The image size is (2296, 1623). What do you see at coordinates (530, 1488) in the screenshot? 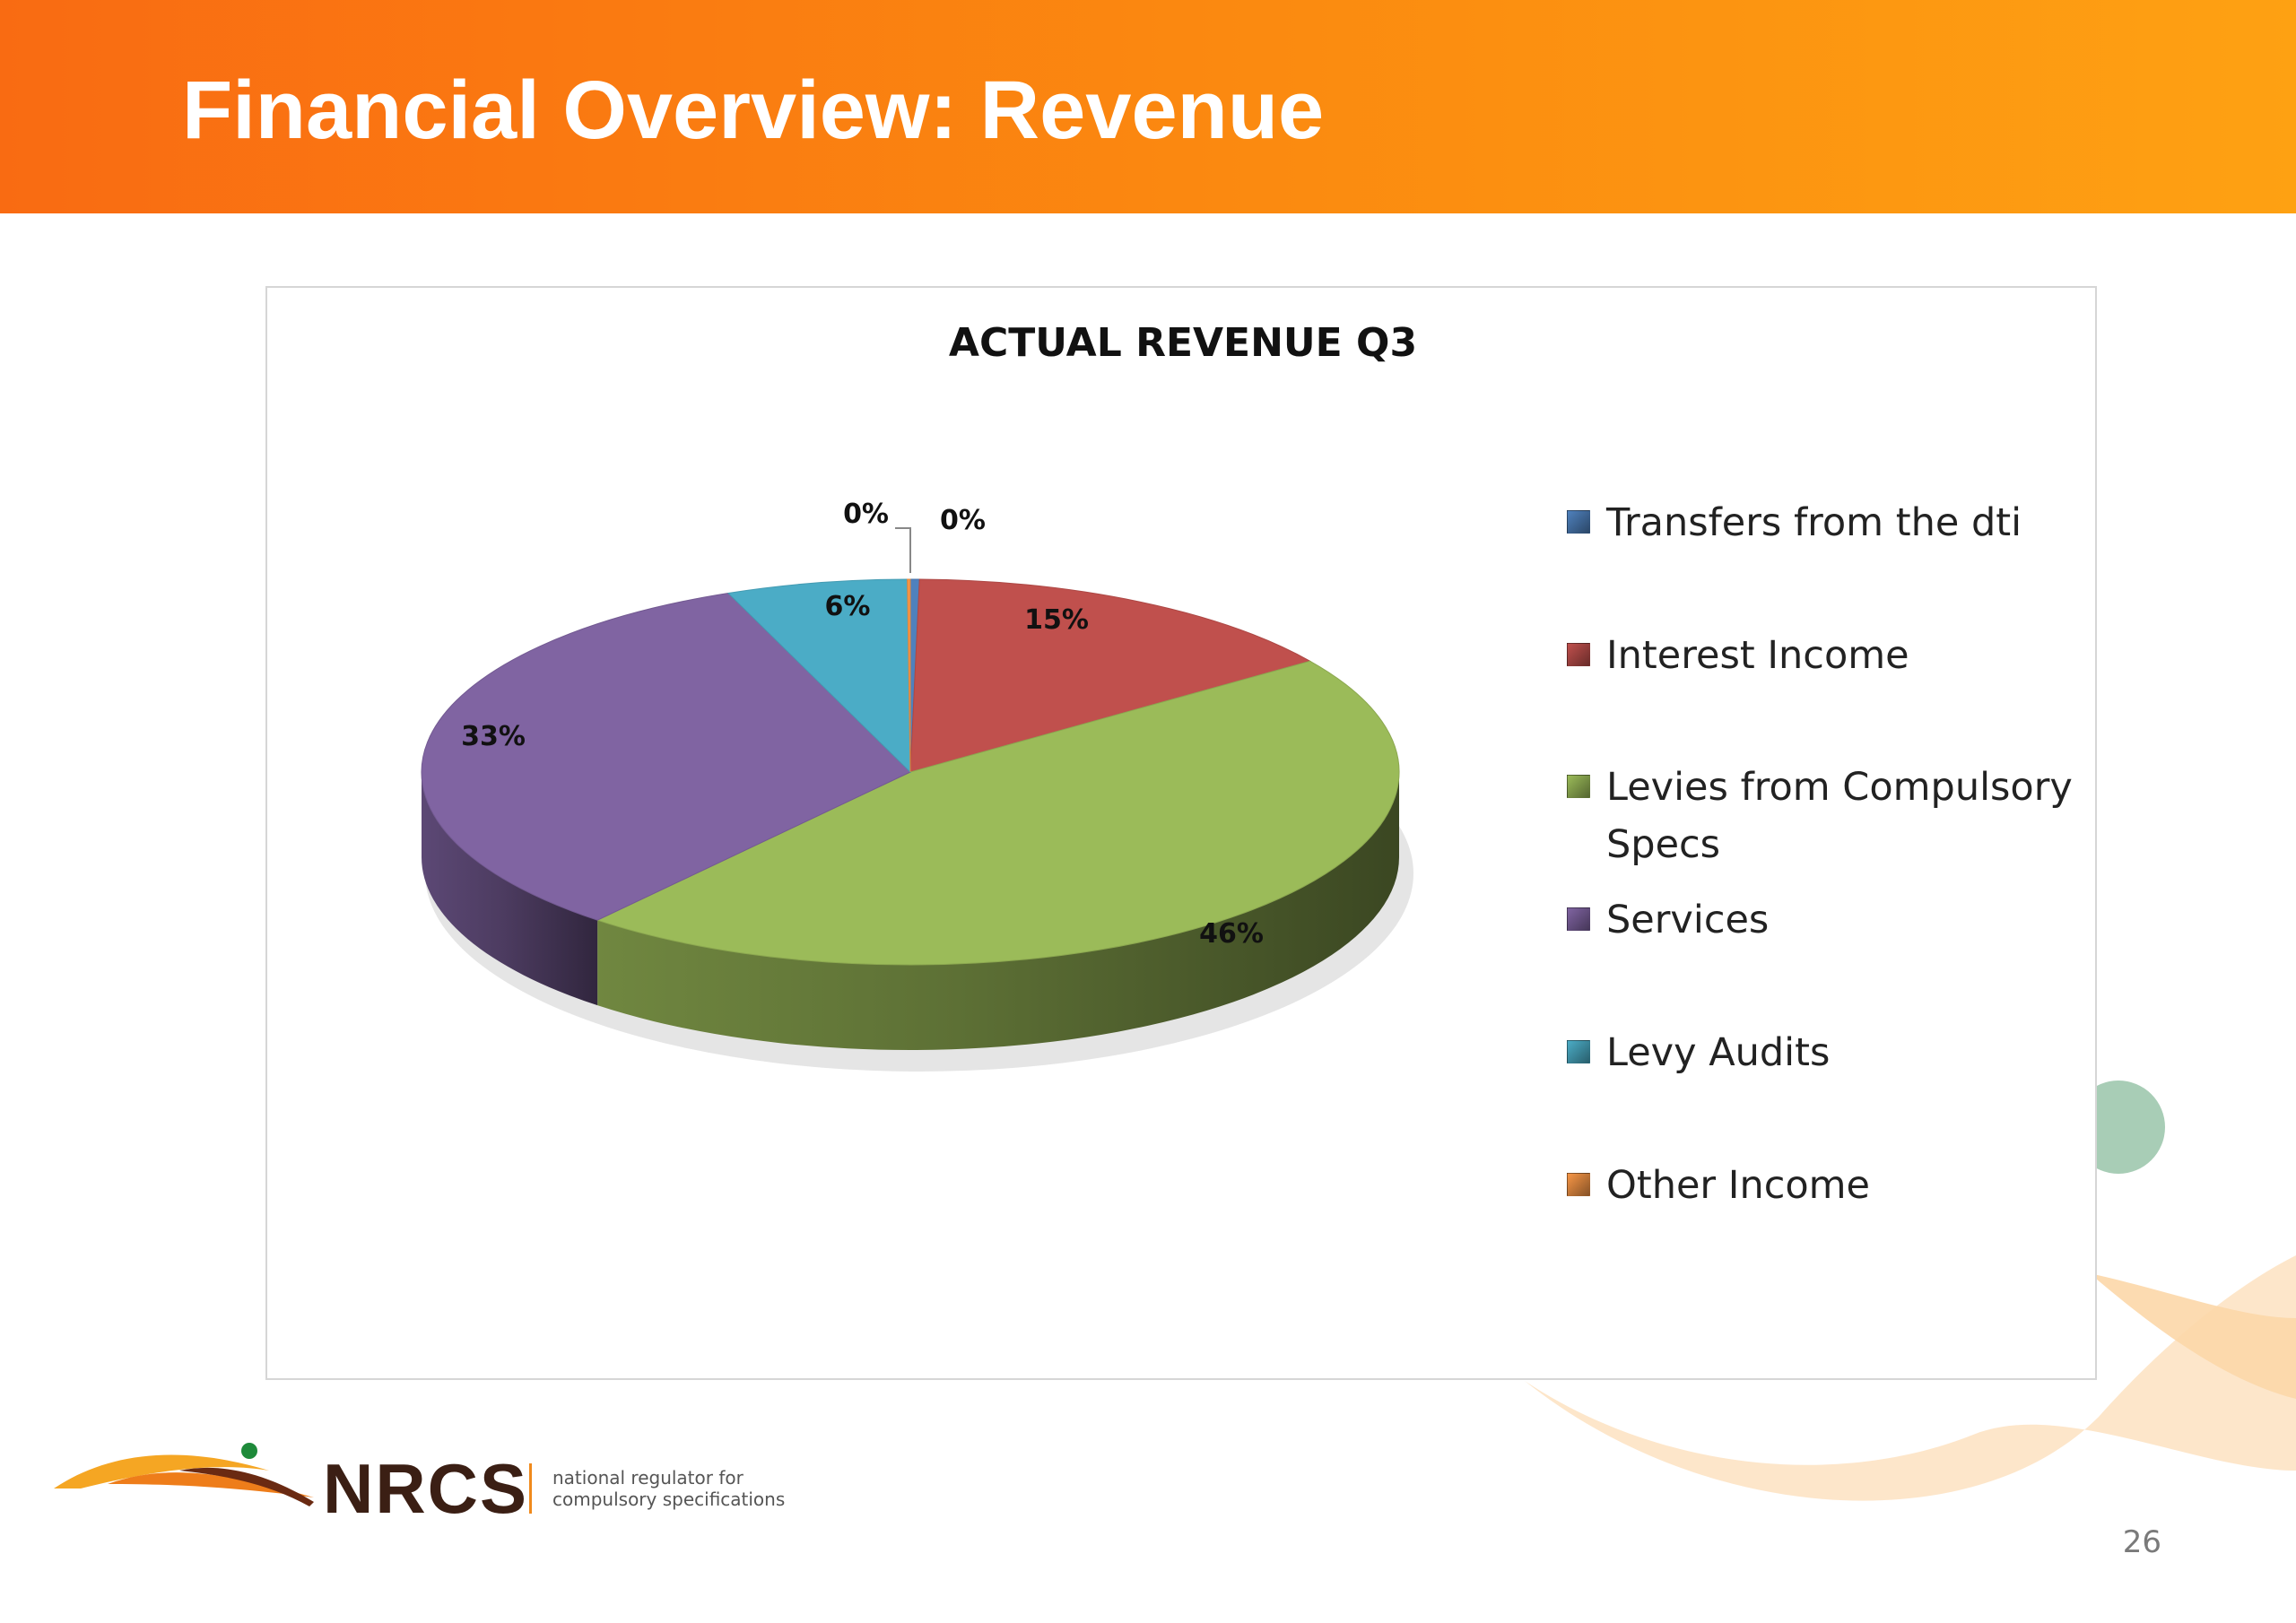
I see `logo-divider` at bounding box center [530, 1488].